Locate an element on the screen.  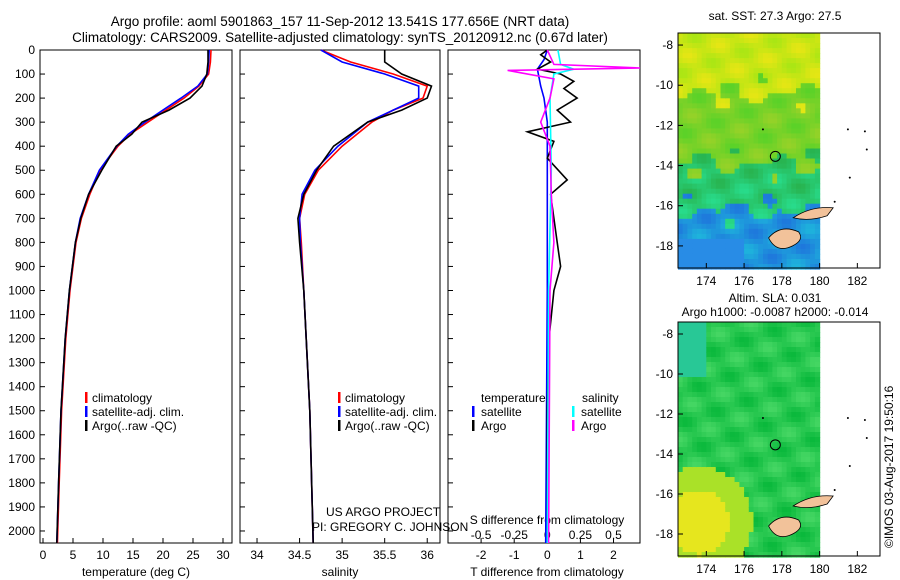
salinity-xlabel: salinity is located at coordinates (340, 572).